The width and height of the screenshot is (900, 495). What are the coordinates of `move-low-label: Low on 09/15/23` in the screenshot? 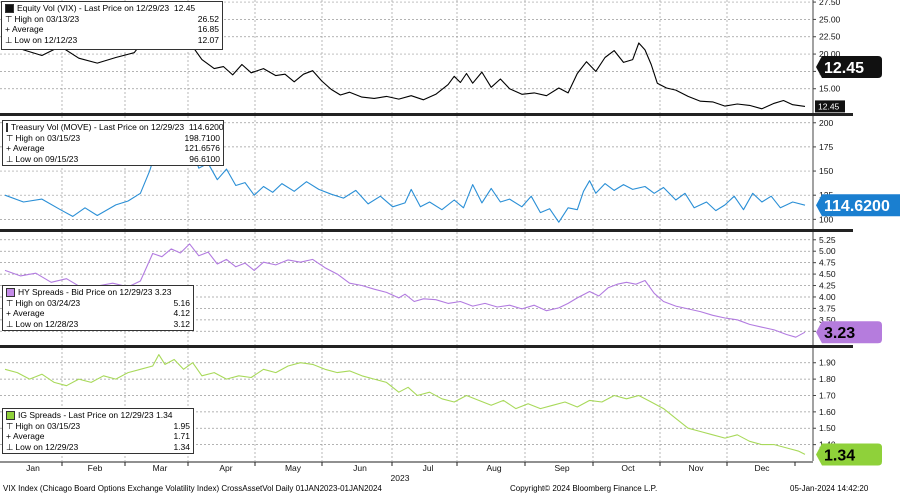 It's located at (47, 158).